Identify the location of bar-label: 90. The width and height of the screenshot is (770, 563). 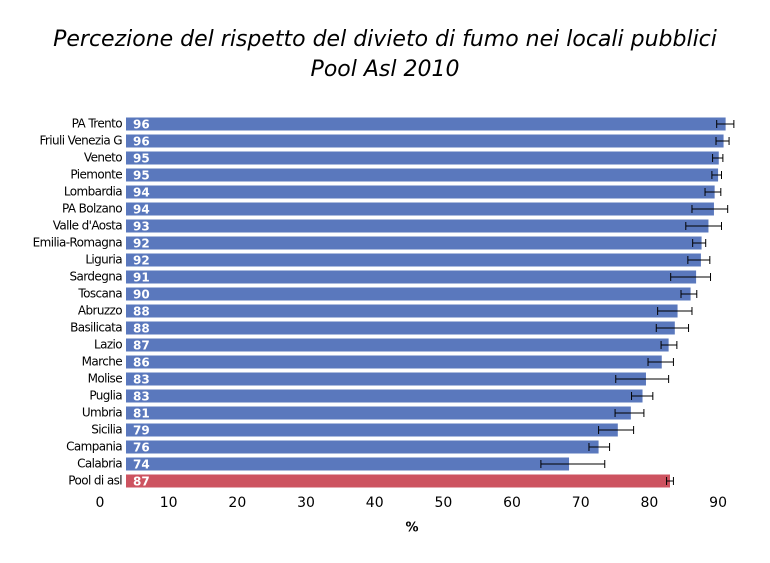
(141, 295).